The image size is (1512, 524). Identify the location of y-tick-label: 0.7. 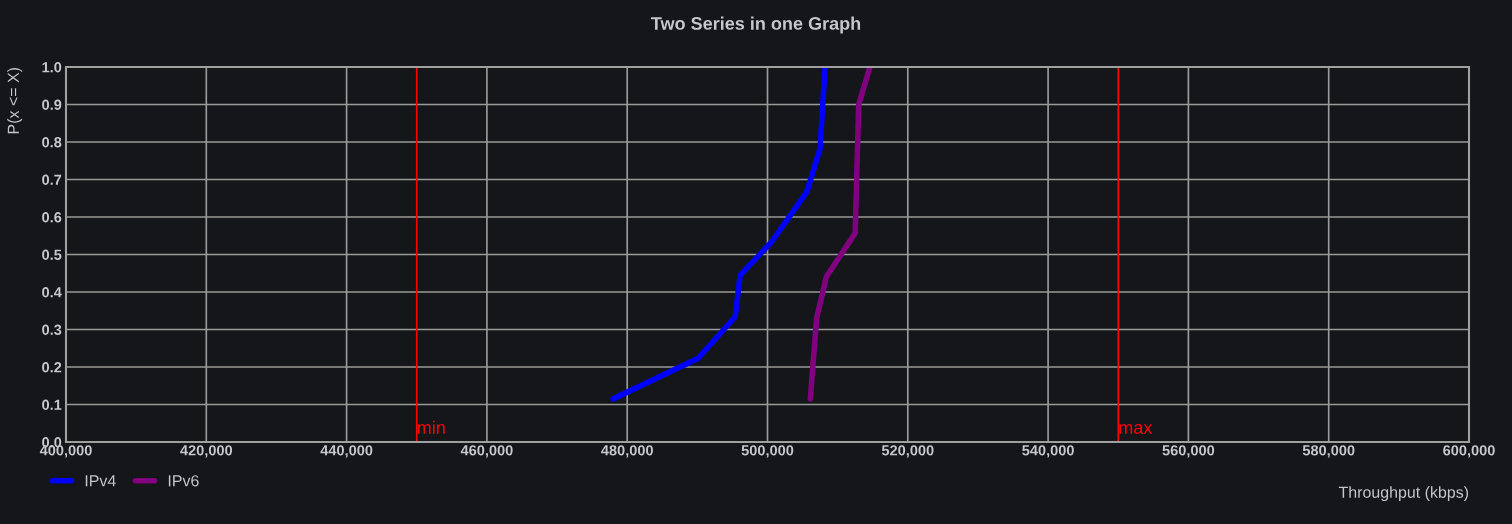
(52, 179).